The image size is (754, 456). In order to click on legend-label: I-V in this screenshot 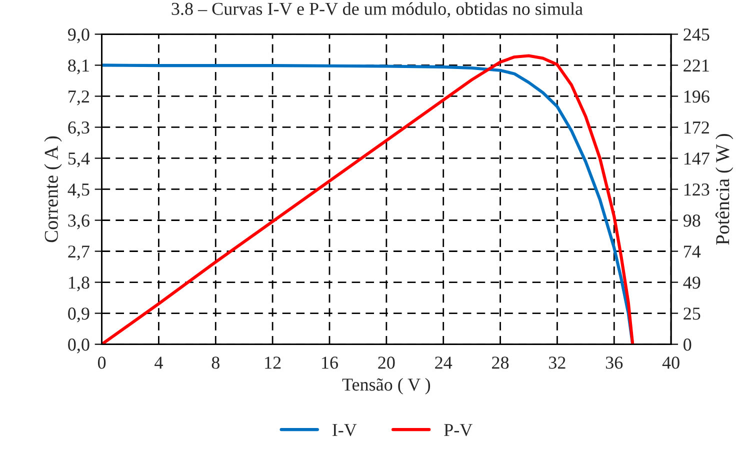, I will do `click(344, 430)`.